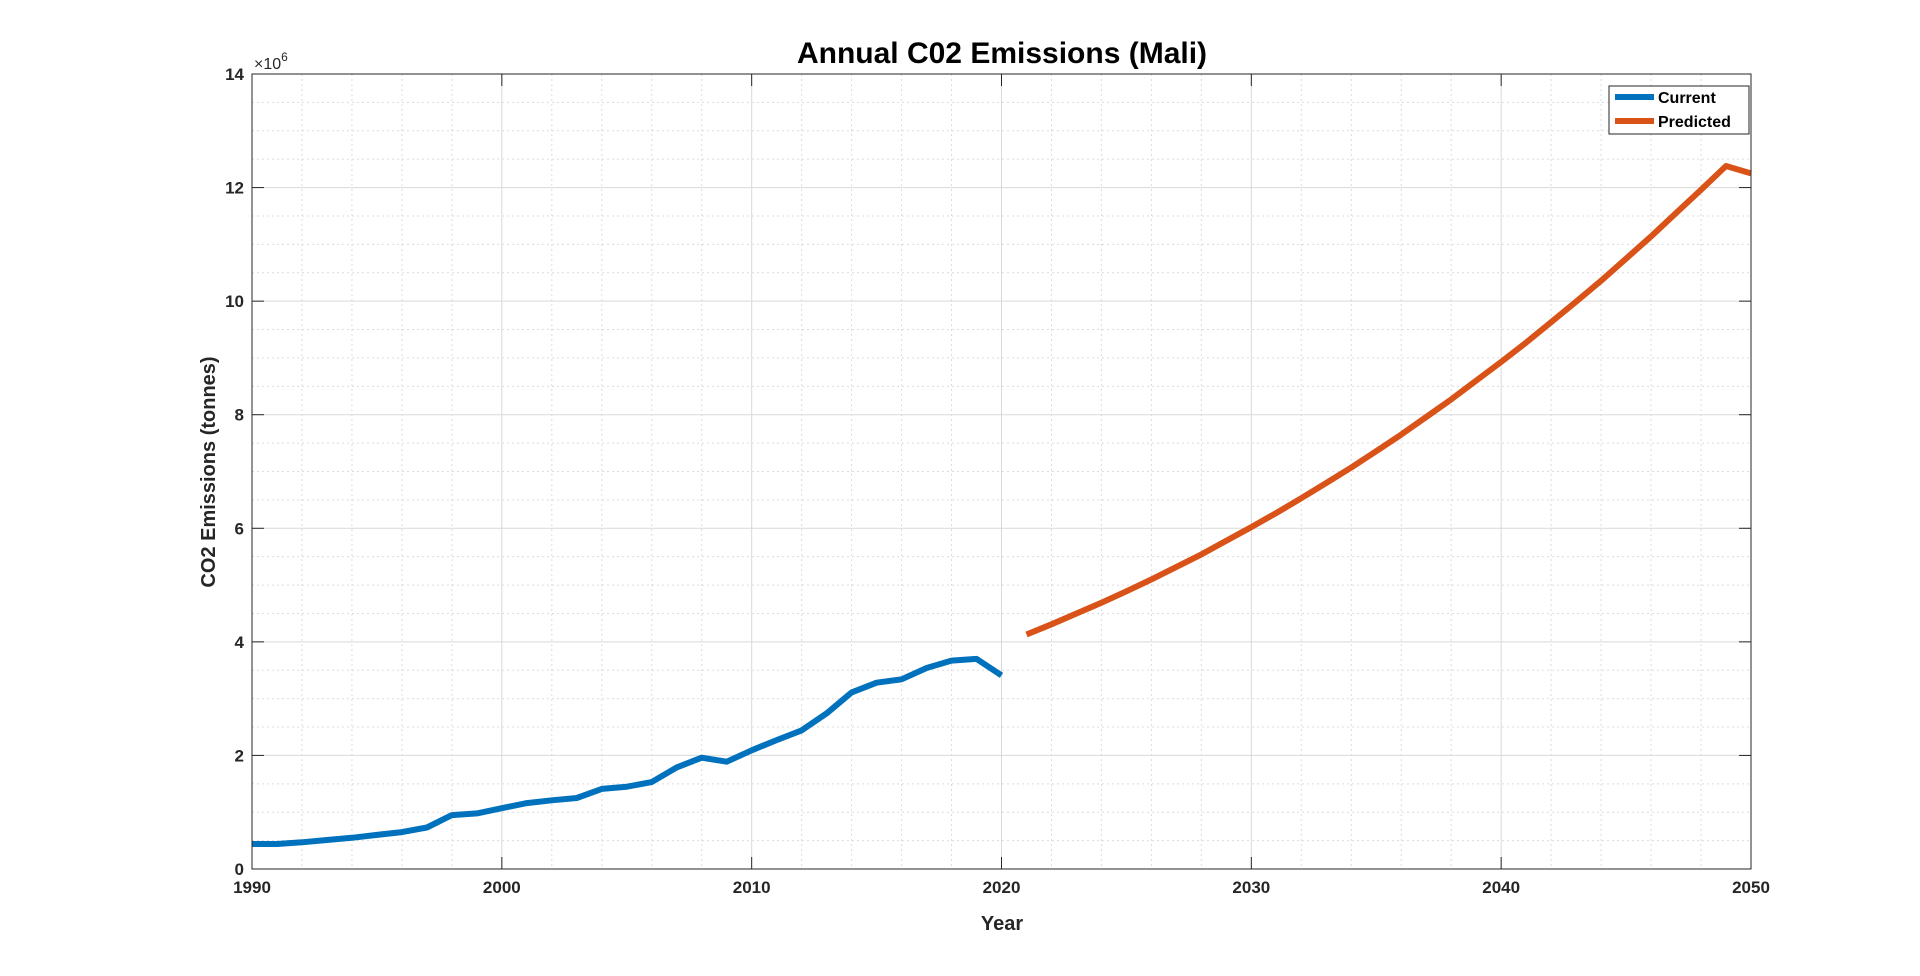 The image size is (1920, 976). What do you see at coordinates (1002, 887) in the screenshot?
I see `x-tick-label: 2020` at bounding box center [1002, 887].